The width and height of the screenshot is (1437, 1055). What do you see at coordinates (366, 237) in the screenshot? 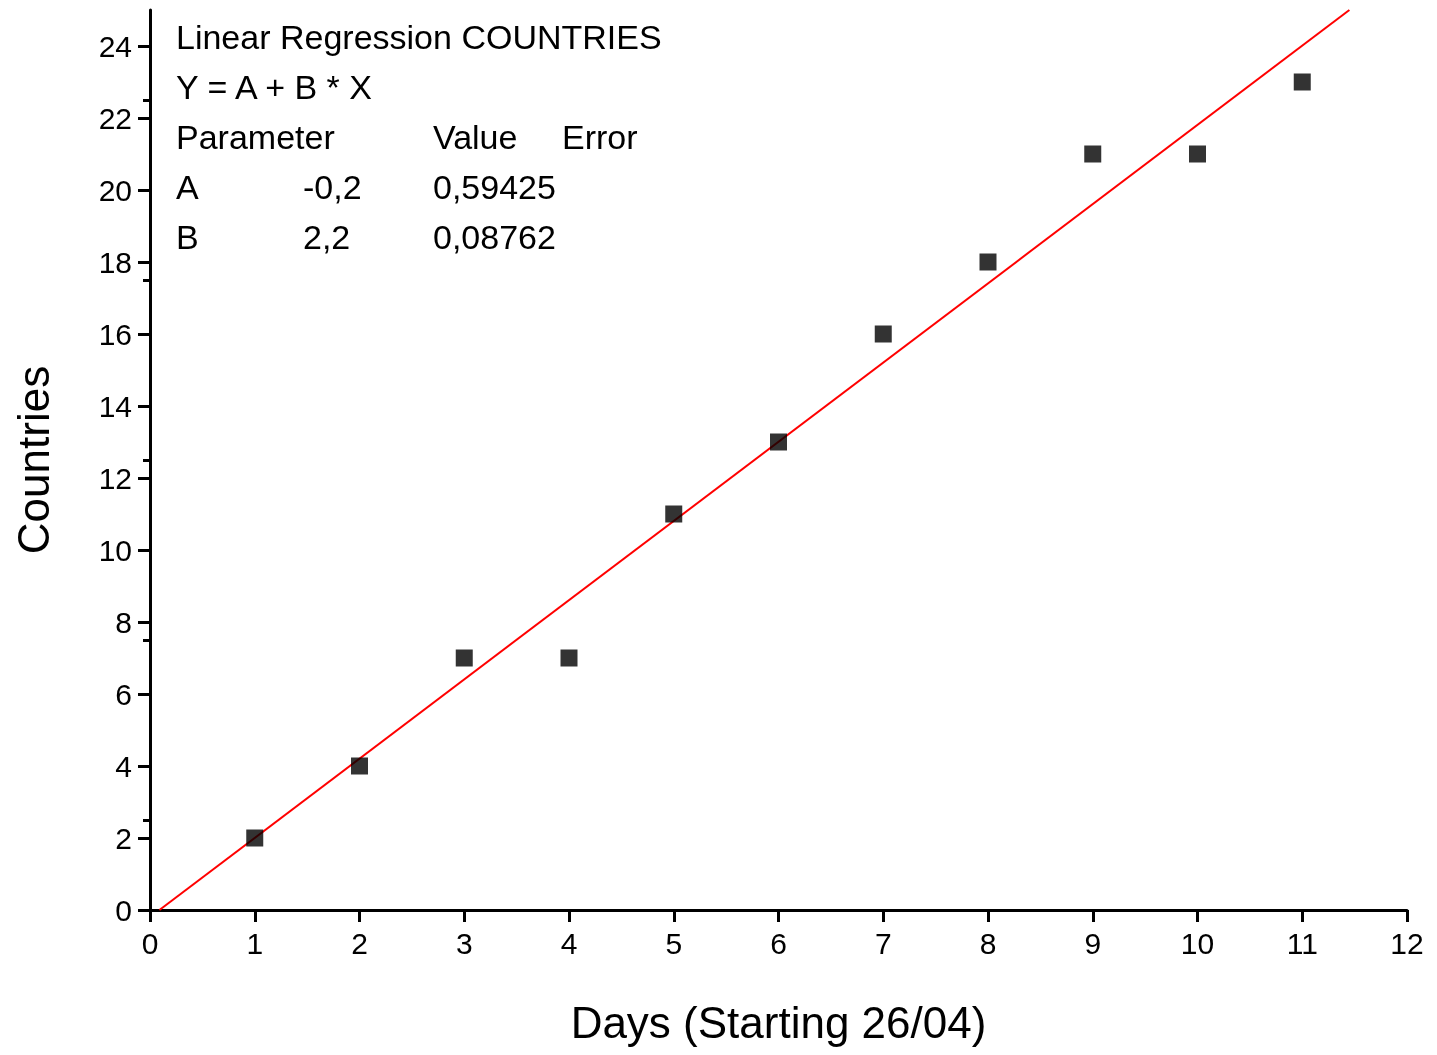
I see `text: B 2,2 0,08762` at bounding box center [366, 237].